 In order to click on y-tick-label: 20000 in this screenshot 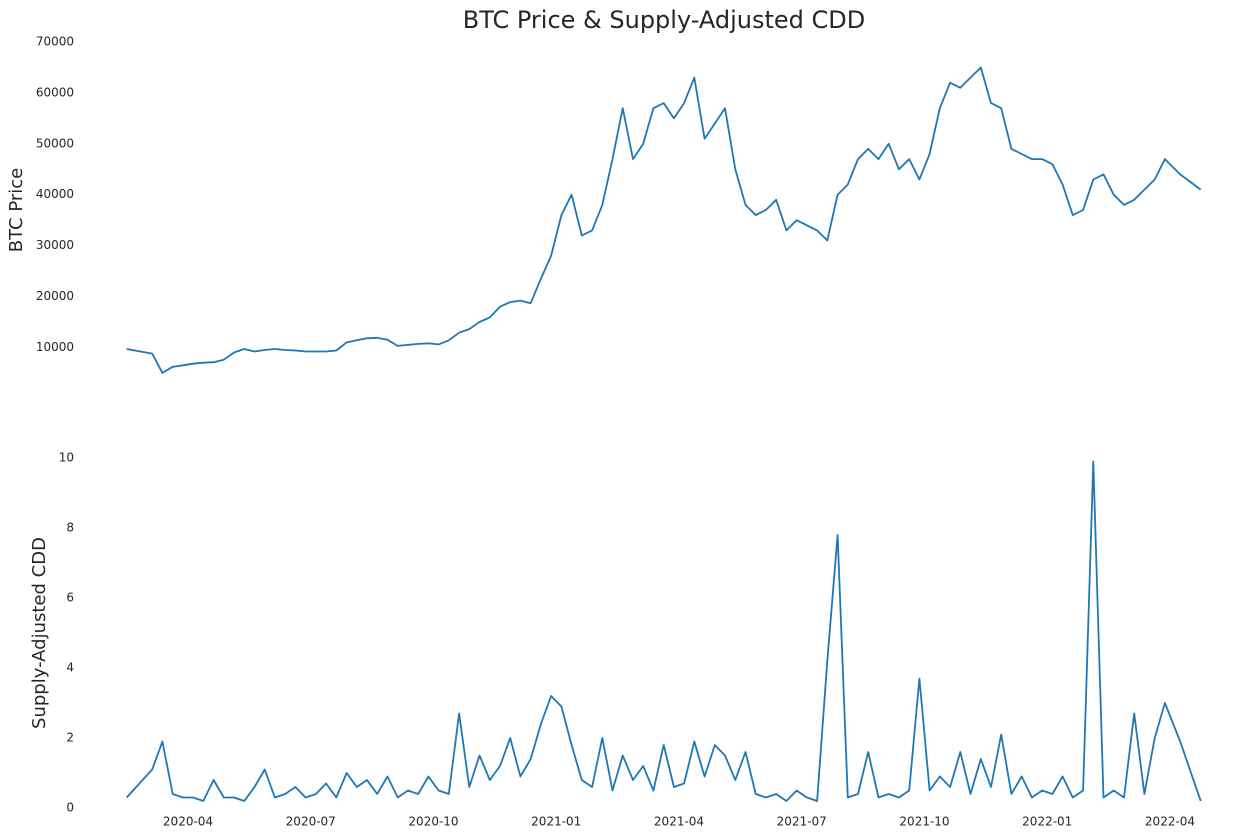, I will do `click(55, 296)`.